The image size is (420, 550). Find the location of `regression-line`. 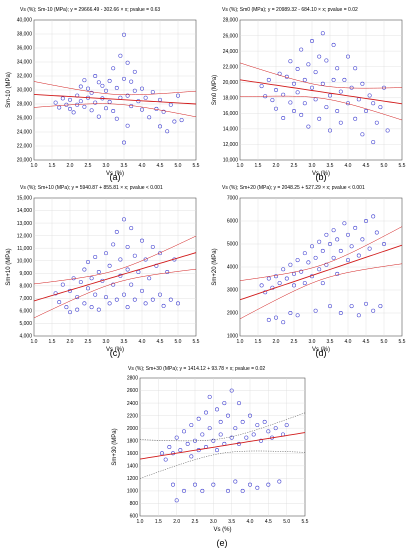

regression-line is located at coordinates (222, 446).